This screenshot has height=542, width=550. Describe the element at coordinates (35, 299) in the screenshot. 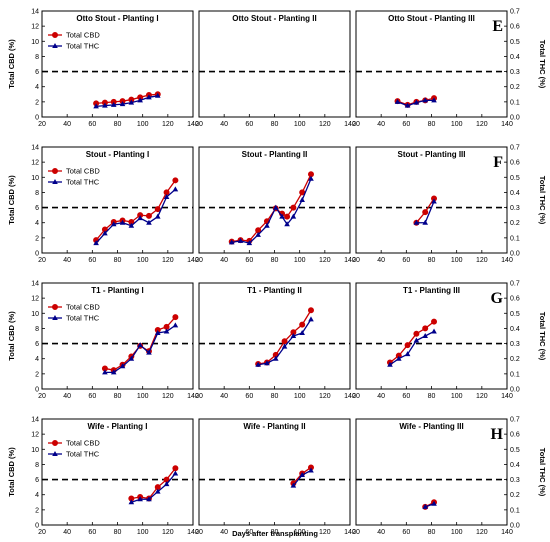

I see `y-tick-label: 12` at that location.